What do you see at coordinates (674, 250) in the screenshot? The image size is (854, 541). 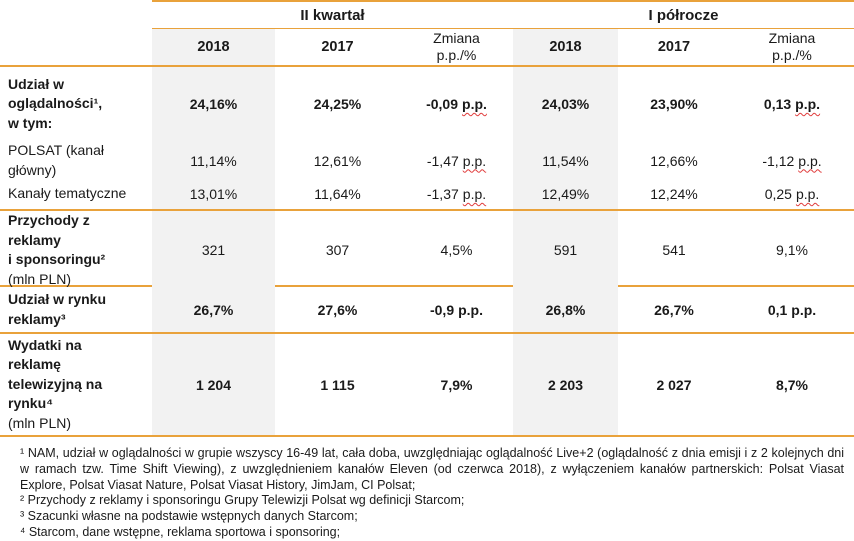 I see `value-h1-2017: 541` at bounding box center [674, 250].